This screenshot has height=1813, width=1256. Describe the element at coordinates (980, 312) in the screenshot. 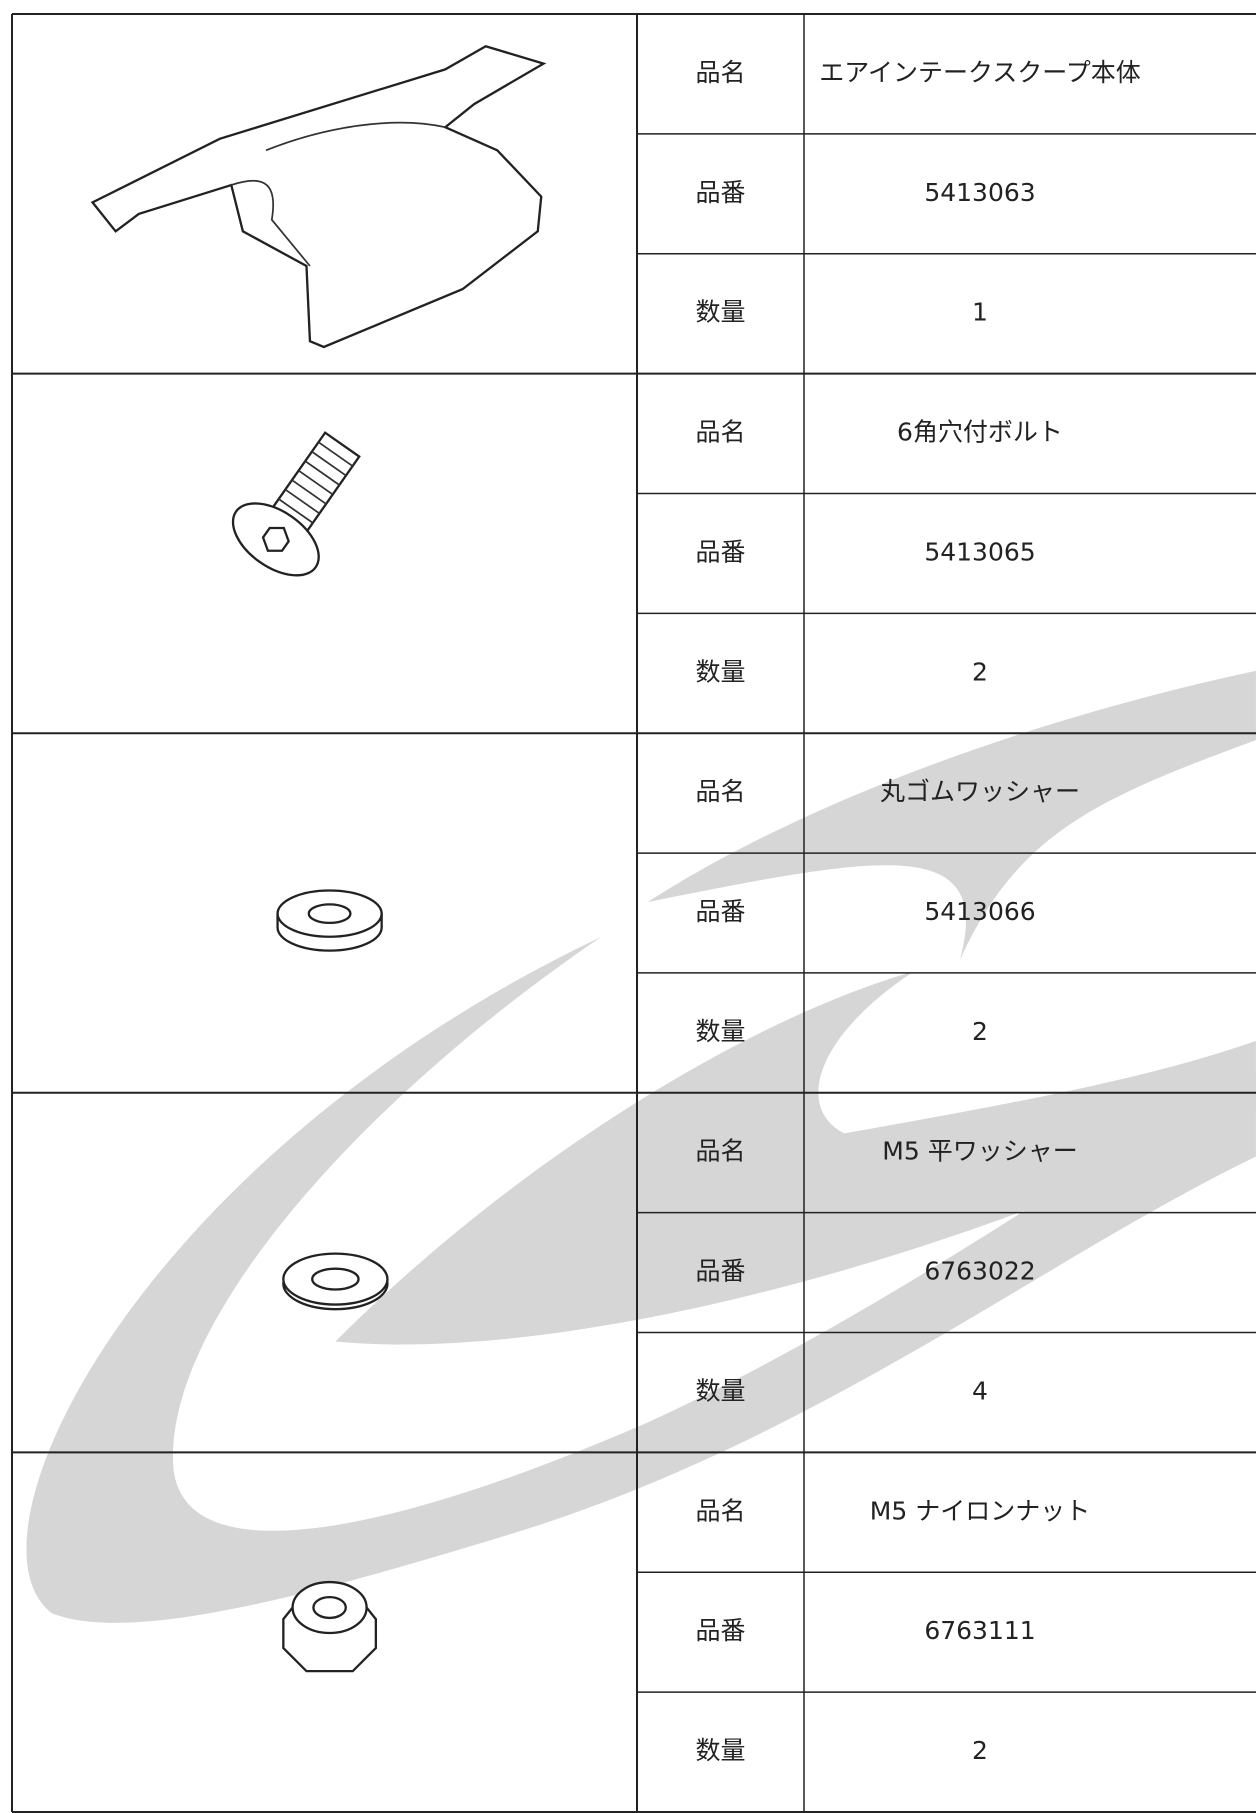

I see `row-value: 1` at that location.